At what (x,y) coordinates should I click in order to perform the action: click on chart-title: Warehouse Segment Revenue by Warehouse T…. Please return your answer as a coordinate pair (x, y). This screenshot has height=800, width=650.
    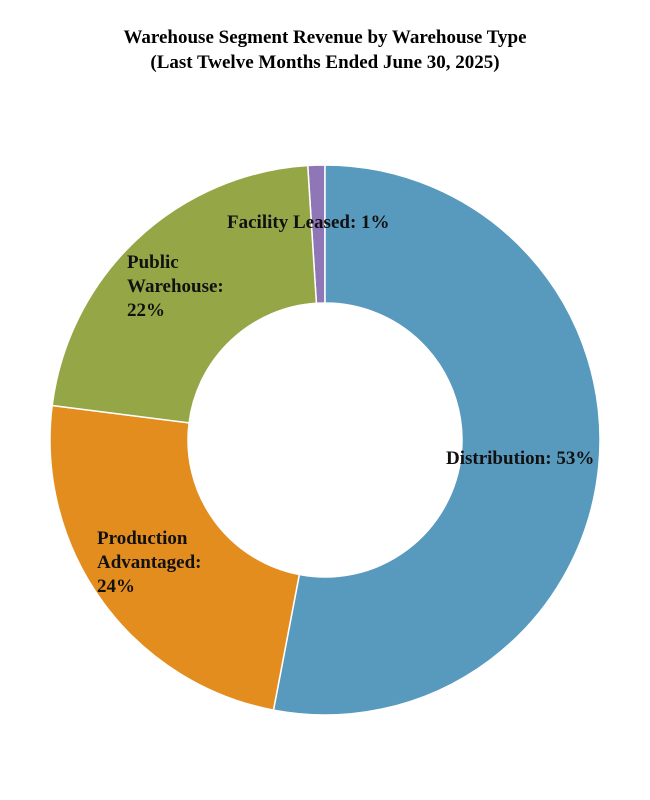
    Looking at the image, I should click on (325, 37).